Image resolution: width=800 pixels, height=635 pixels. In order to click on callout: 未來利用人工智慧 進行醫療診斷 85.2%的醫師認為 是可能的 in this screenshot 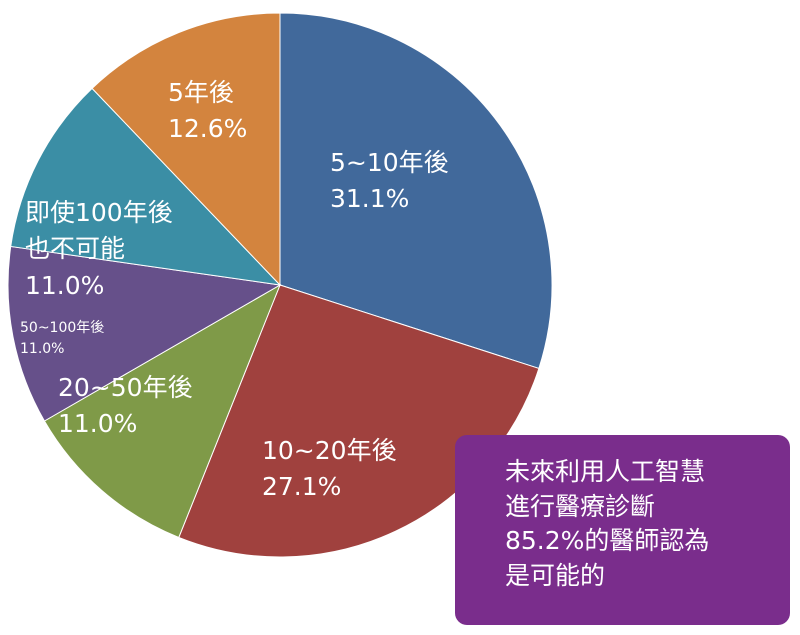, I will do `click(622, 530)`.